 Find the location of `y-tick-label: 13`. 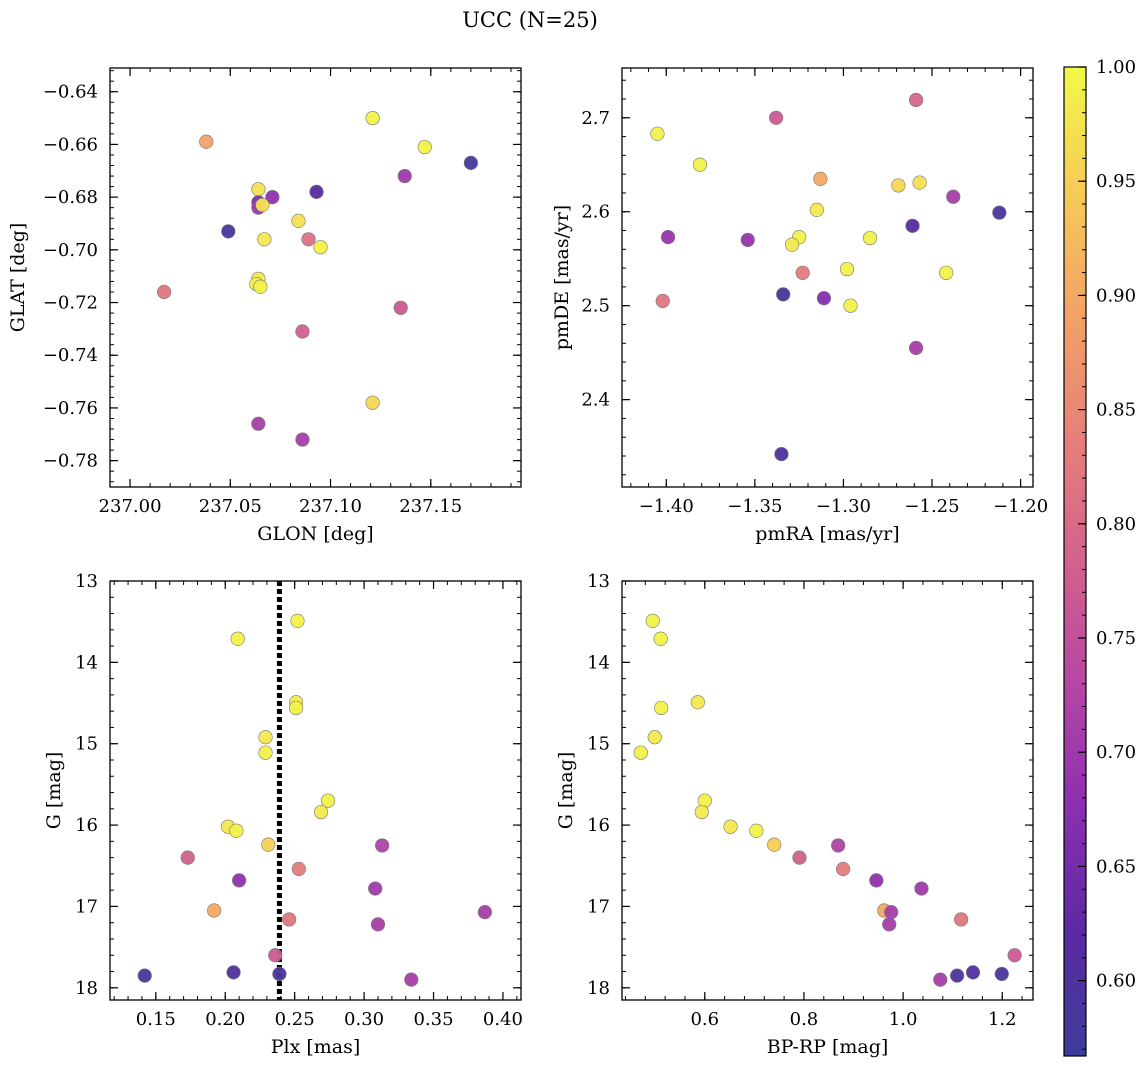

y-tick-label: 13 is located at coordinates (86, 581).